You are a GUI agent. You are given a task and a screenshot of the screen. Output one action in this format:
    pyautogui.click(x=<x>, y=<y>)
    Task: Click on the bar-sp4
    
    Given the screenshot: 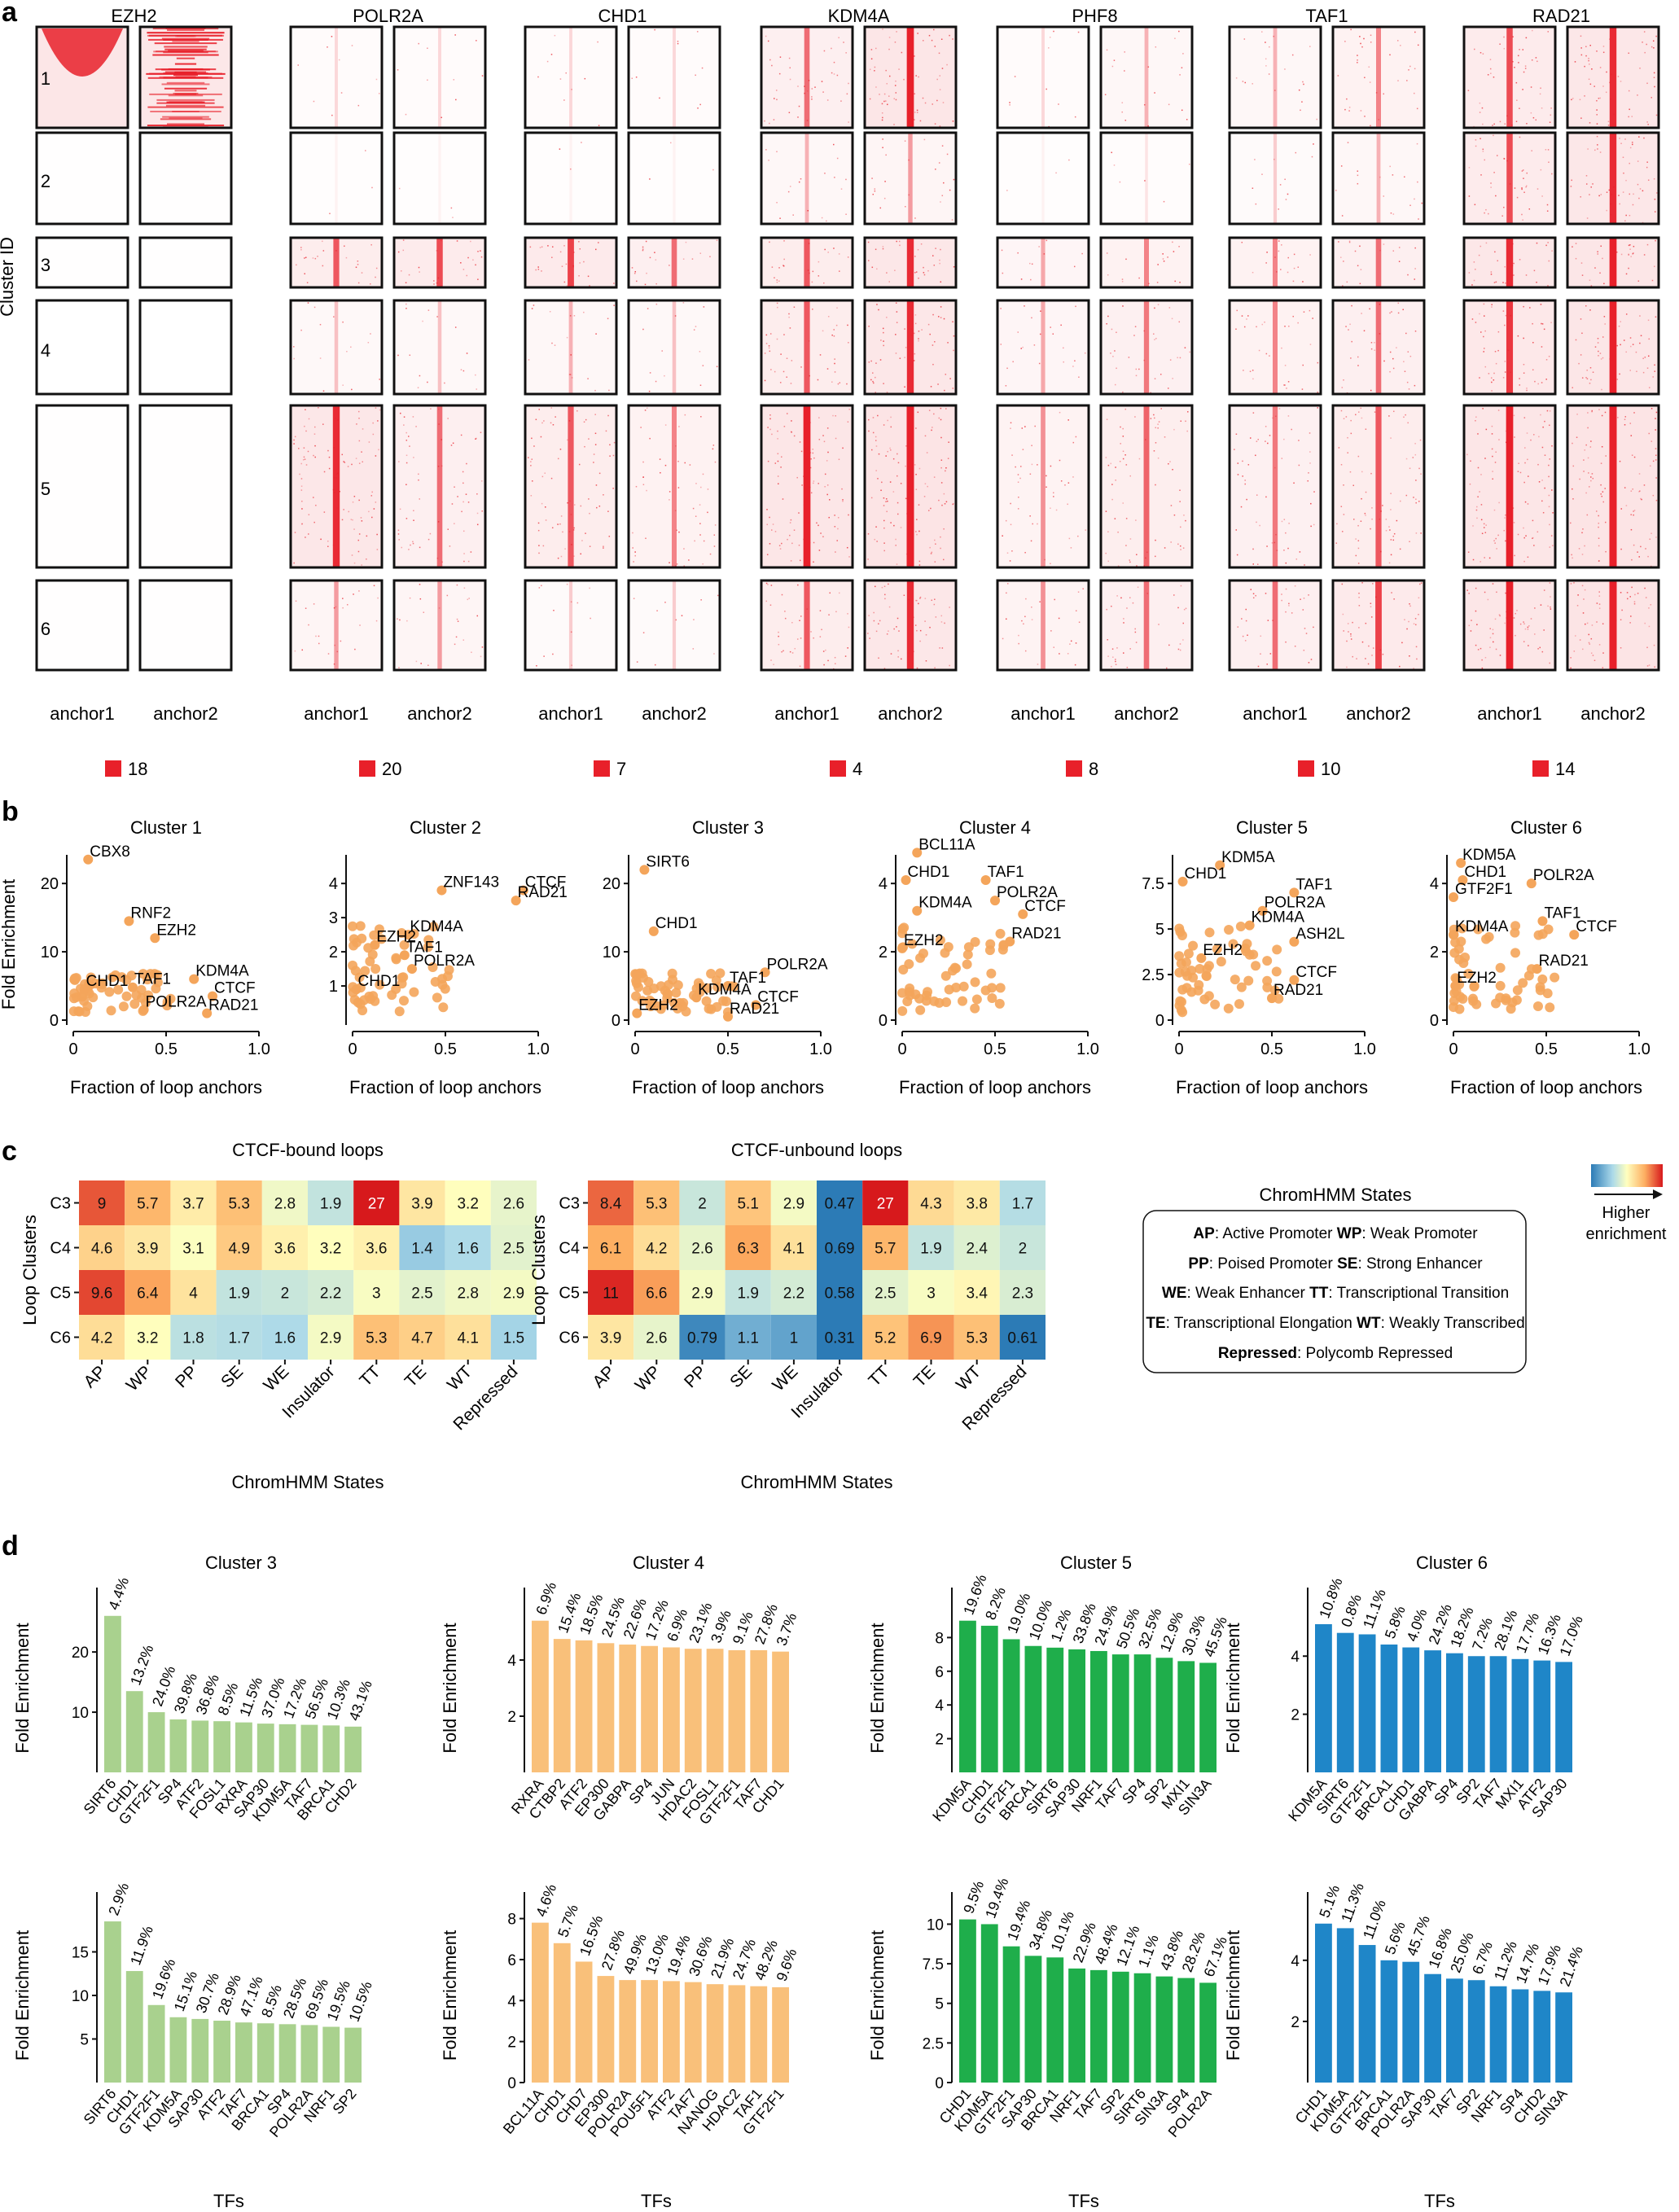 What is the action you would take?
    pyautogui.click(x=1186, y=2031)
    